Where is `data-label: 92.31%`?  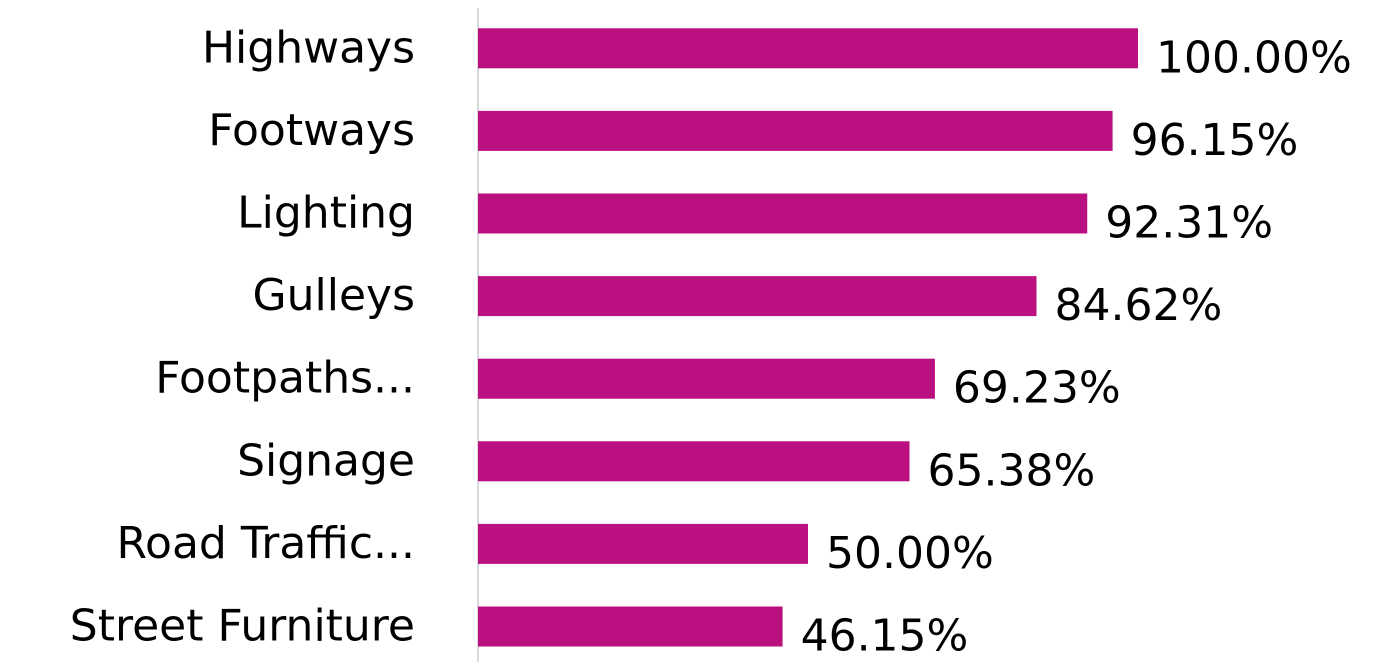
data-label: 92.31% is located at coordinates (1189, 223).